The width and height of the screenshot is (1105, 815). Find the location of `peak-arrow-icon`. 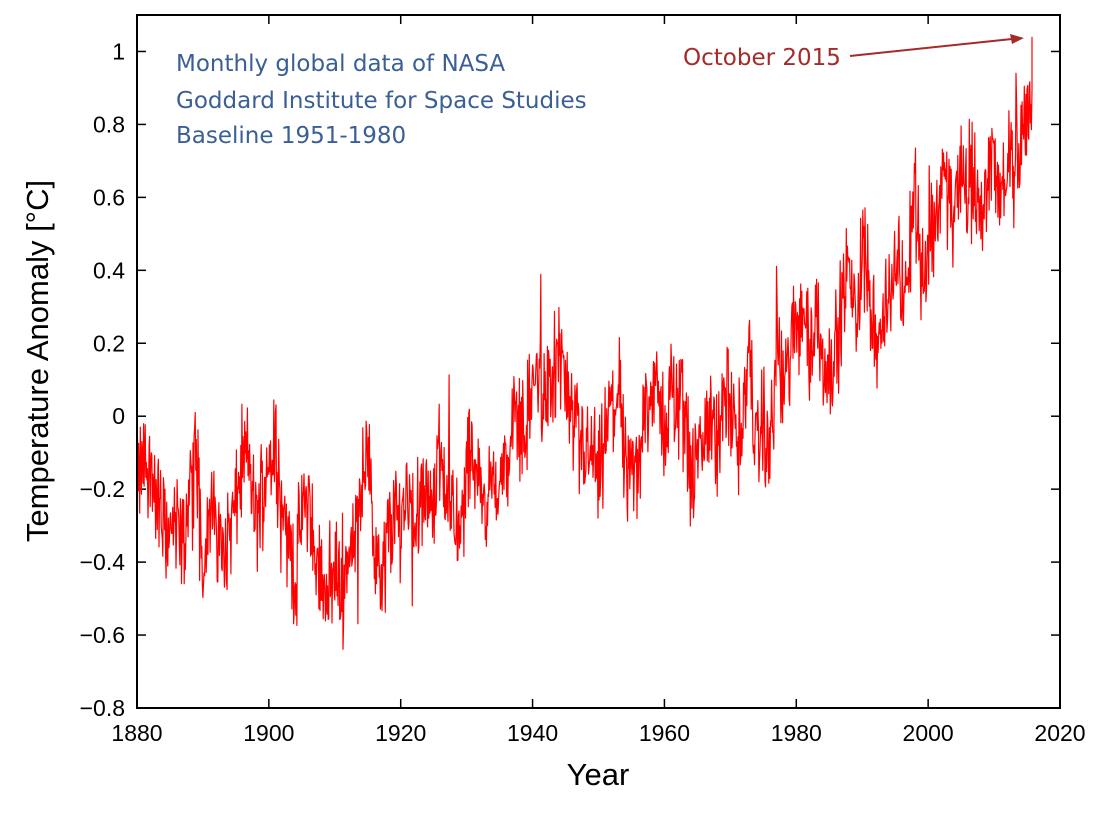

peak-arrow-icon is located at coordinates (931, 47).